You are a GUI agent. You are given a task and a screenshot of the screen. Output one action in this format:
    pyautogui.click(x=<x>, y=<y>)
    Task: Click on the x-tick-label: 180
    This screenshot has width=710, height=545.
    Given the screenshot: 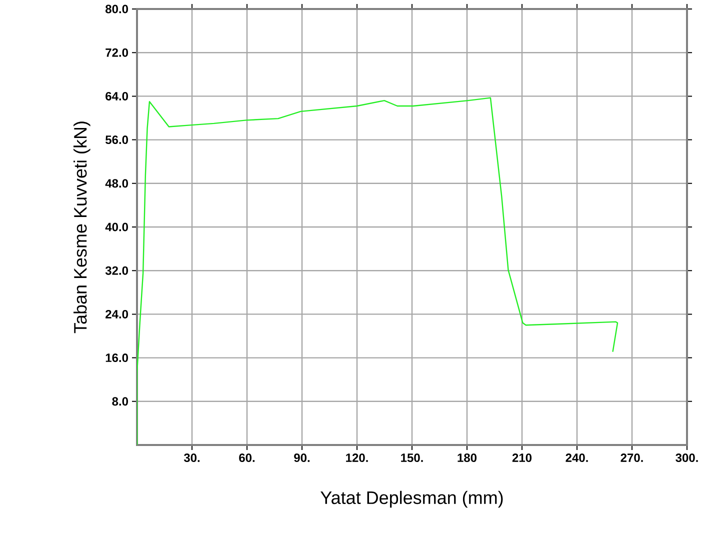 What is the action you would take?
    pyautogui.click(x=467, y=458)
    